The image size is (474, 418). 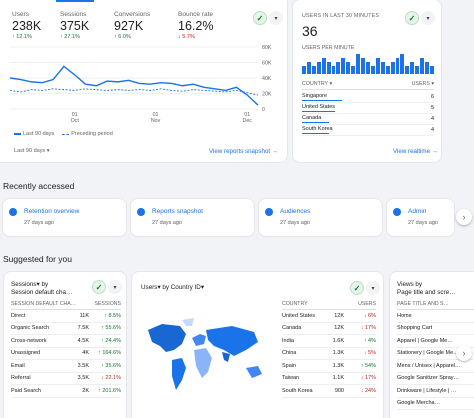 What do you see at coordinates (412, 18) in the screenshot?
I see `realtime-check-icon: ✓` at bounding box center [412, 18].